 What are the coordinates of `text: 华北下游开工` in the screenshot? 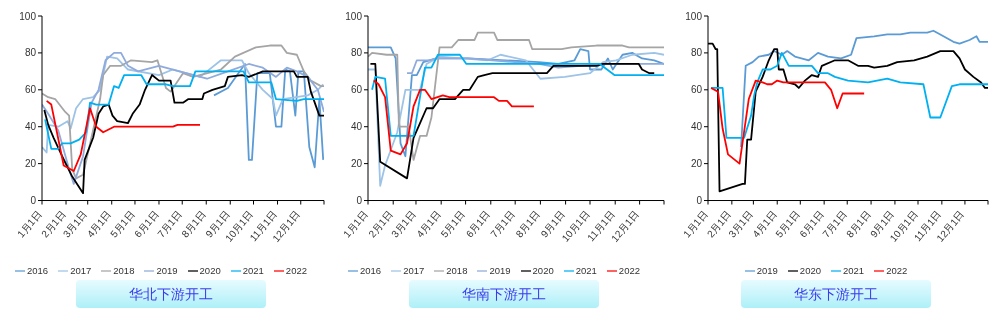 It's located at (171, 294).